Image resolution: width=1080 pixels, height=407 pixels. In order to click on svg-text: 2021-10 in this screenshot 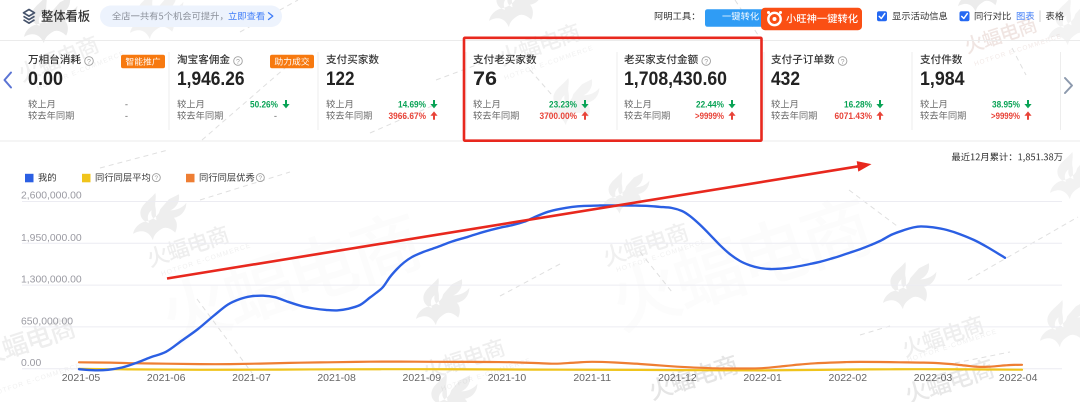, I will do `click(507, 378)`.